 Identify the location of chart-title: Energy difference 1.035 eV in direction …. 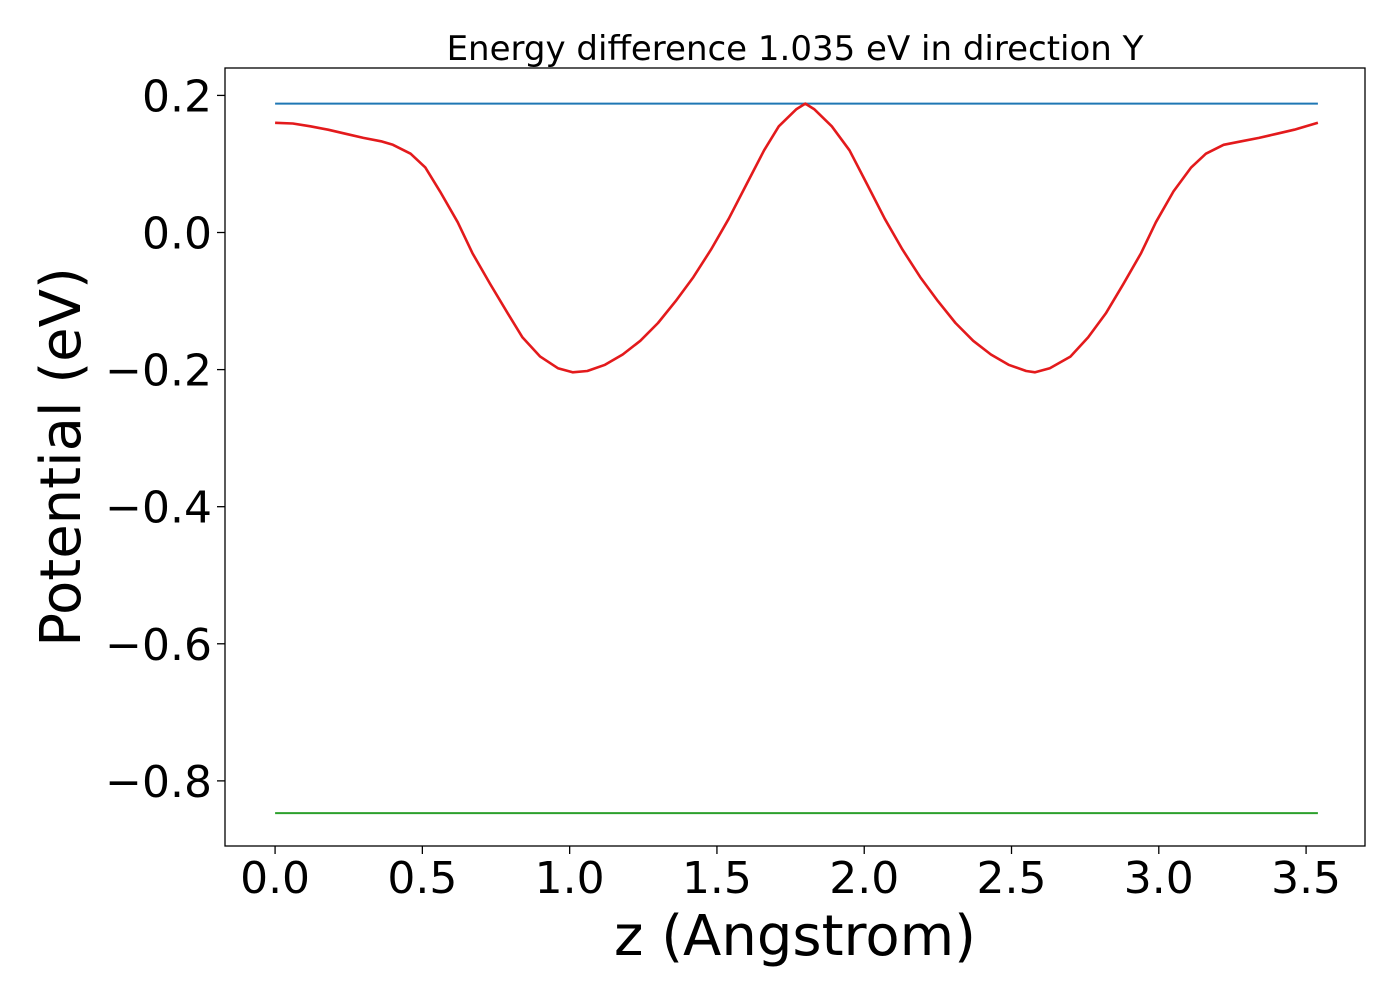
(795, 49).